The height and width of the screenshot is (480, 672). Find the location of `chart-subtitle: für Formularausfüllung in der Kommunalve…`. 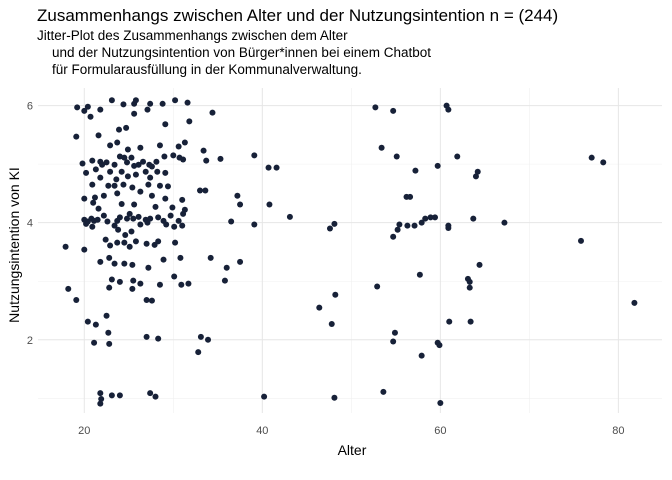

chart-subtitle: für Formularausfüllung in der Kommunalve… is located at coordinates (199, 69).